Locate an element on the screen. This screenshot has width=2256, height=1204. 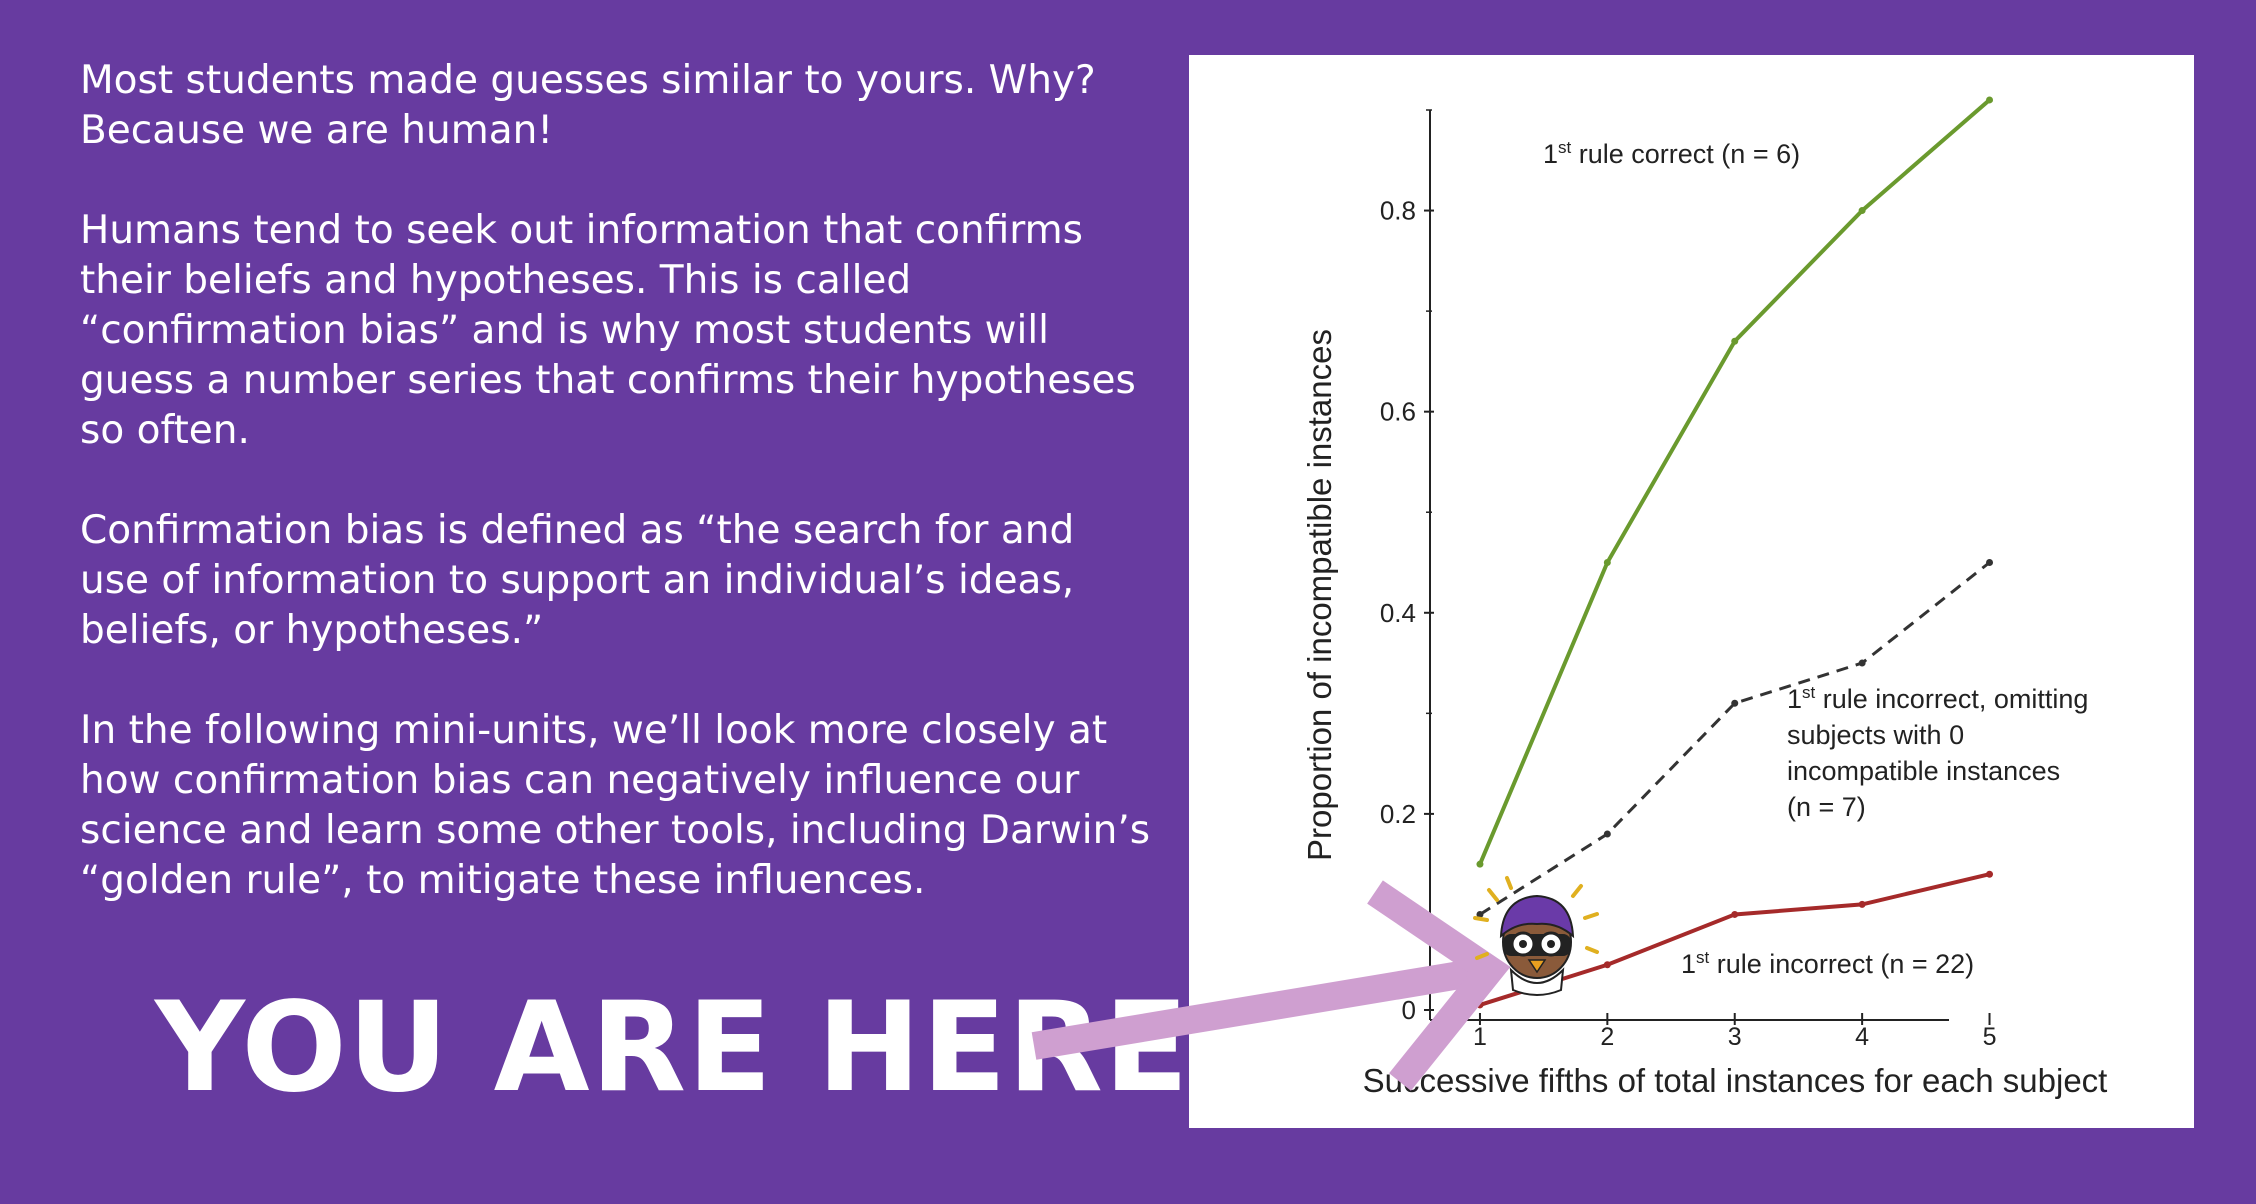
series-label-rule-incorrect-omitting: incompatible instances is located at coordinates (1923, 771).